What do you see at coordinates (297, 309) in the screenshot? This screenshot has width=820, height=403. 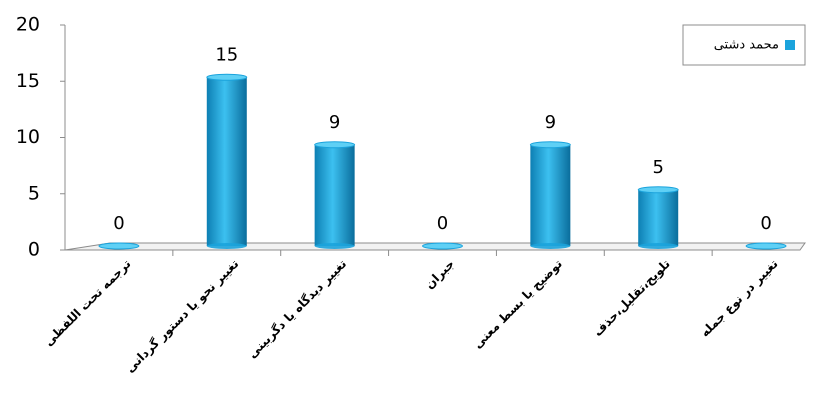 I see `x-tick-label: تغییر دیدگاه یا دگربینی` at bounding box center [297, 309].